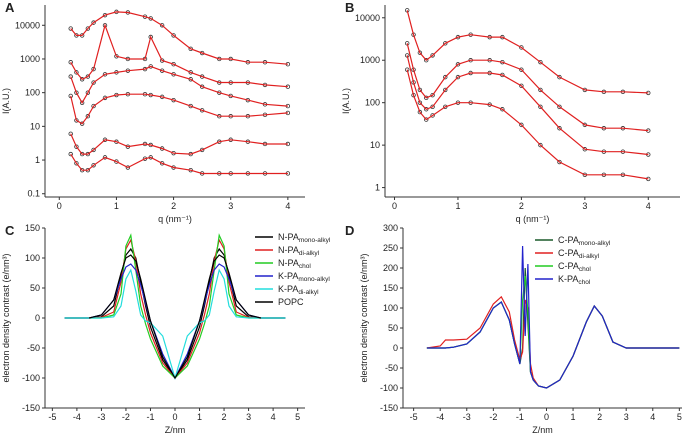 The height and width of the screenshot is (436, 700). What do you see at coordinates (59, 206) in the screenshot?
I see `x-tick-label: 0` at bounding box center [59, 206].